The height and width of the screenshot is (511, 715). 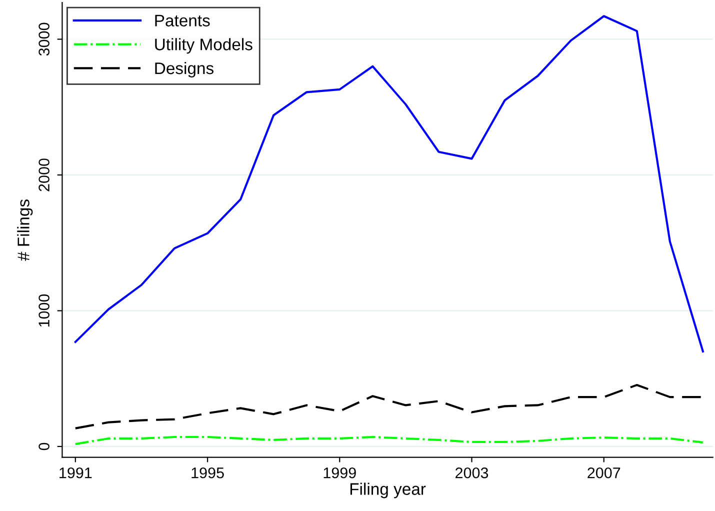 I want to click on x-tick-label: 1999, so click(x=340, y=472).